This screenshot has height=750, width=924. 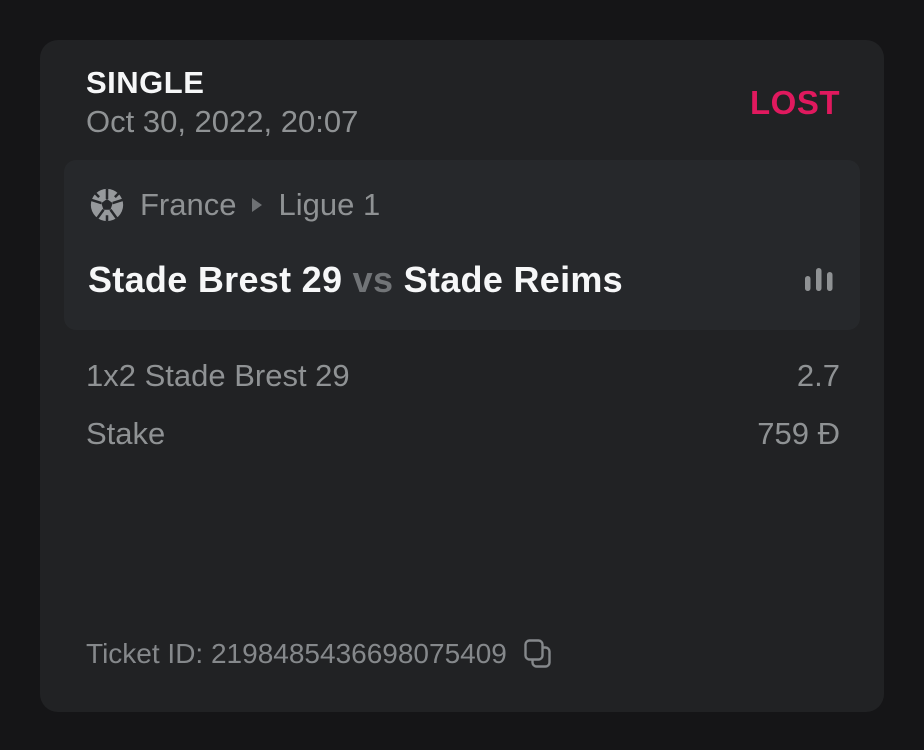 I want to click on bet-details: 1x2 Stade Brest 29 2.7 Stake 759 Đ, so click(x=463, y=414).